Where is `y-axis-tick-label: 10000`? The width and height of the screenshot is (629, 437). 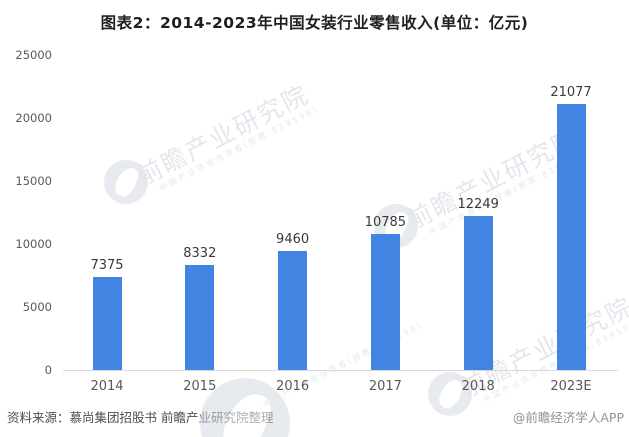 y-axis-tick-label: 10000 is located at coordinates (33, 244).